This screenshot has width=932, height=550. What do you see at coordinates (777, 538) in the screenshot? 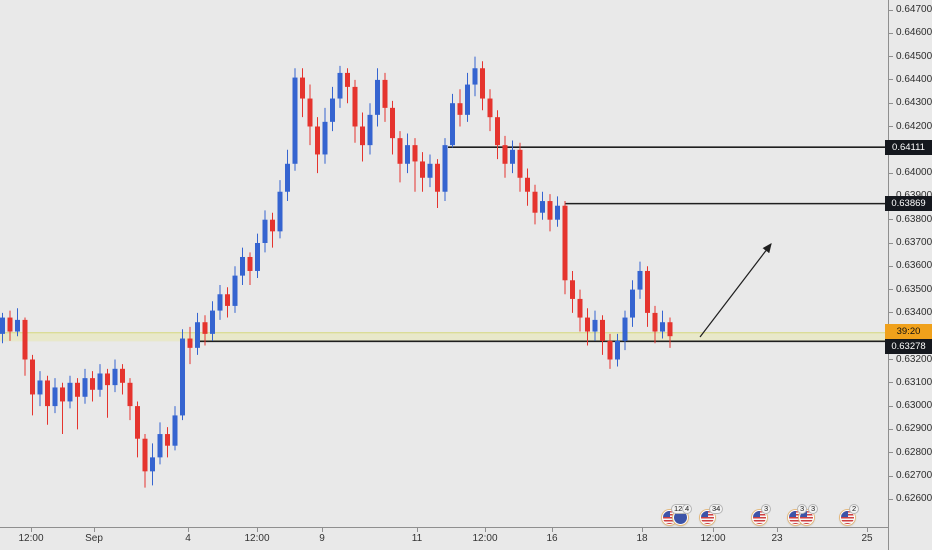
I see `time-axis-label: 23` at bounding box center [777, 538].